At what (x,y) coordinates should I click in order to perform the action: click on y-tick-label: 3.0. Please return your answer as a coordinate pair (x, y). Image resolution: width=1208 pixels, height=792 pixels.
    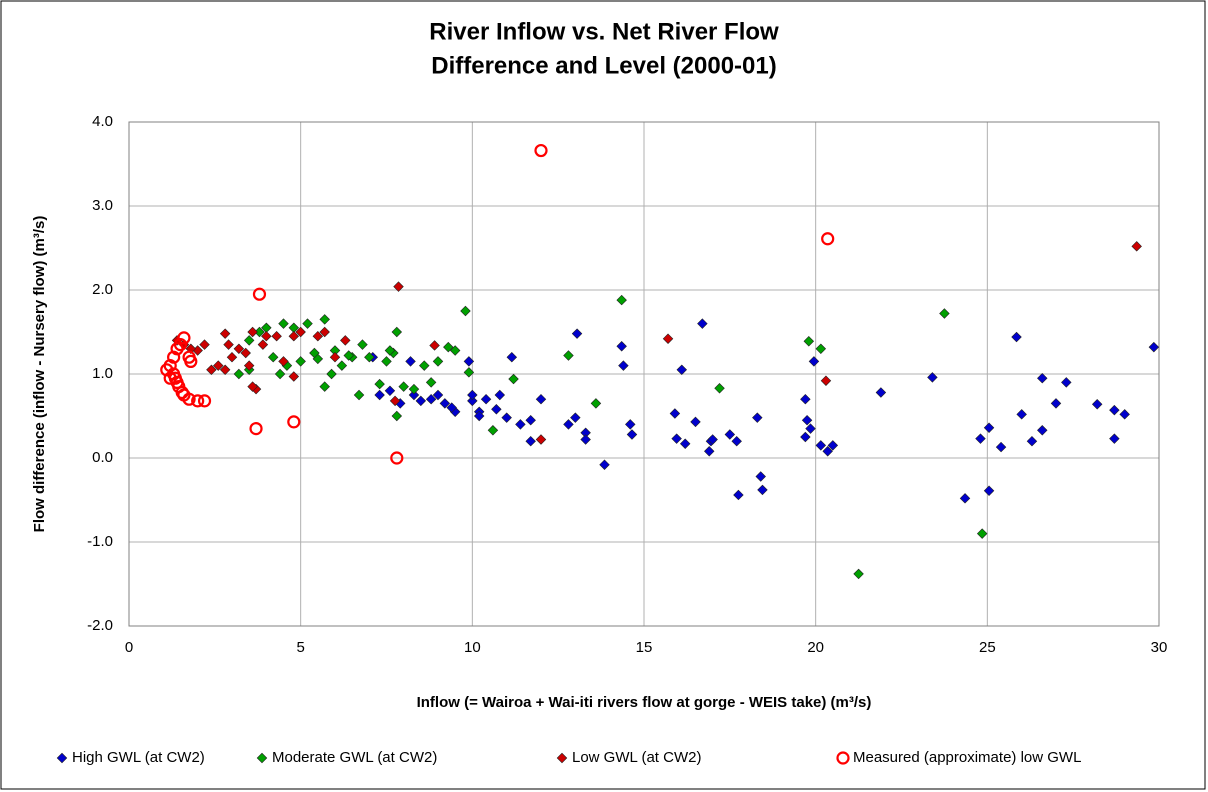
    Looking at the image, I should click on (102, 205).